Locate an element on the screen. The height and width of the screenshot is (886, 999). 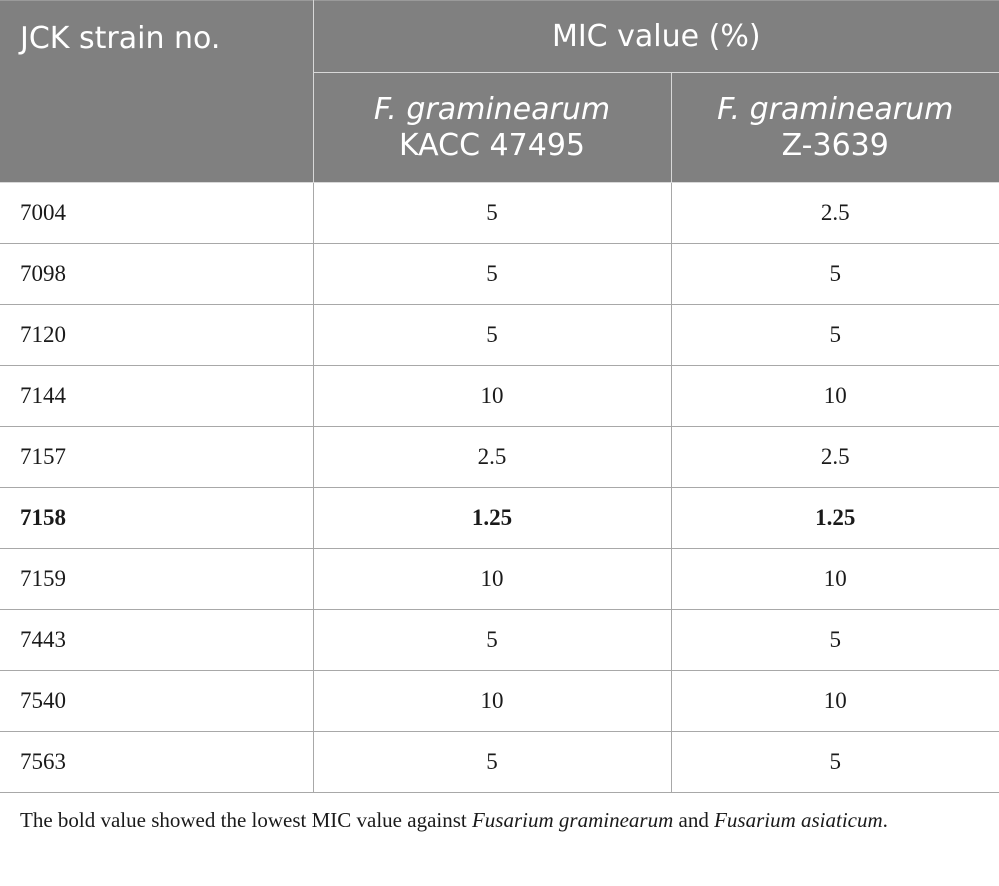
mic-group-header: MIC value (%) is located at coordinates (655, 36).